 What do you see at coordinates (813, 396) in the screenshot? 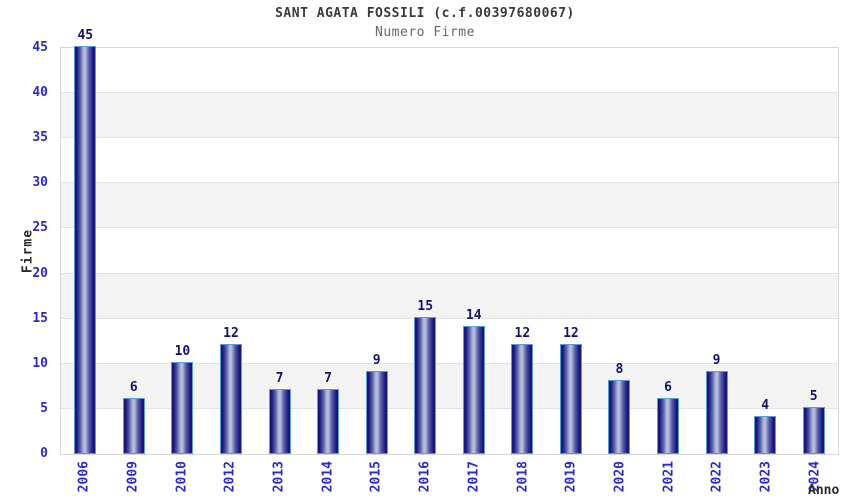
I see `bar-value-label: 5` at bounding box center [813, 396].